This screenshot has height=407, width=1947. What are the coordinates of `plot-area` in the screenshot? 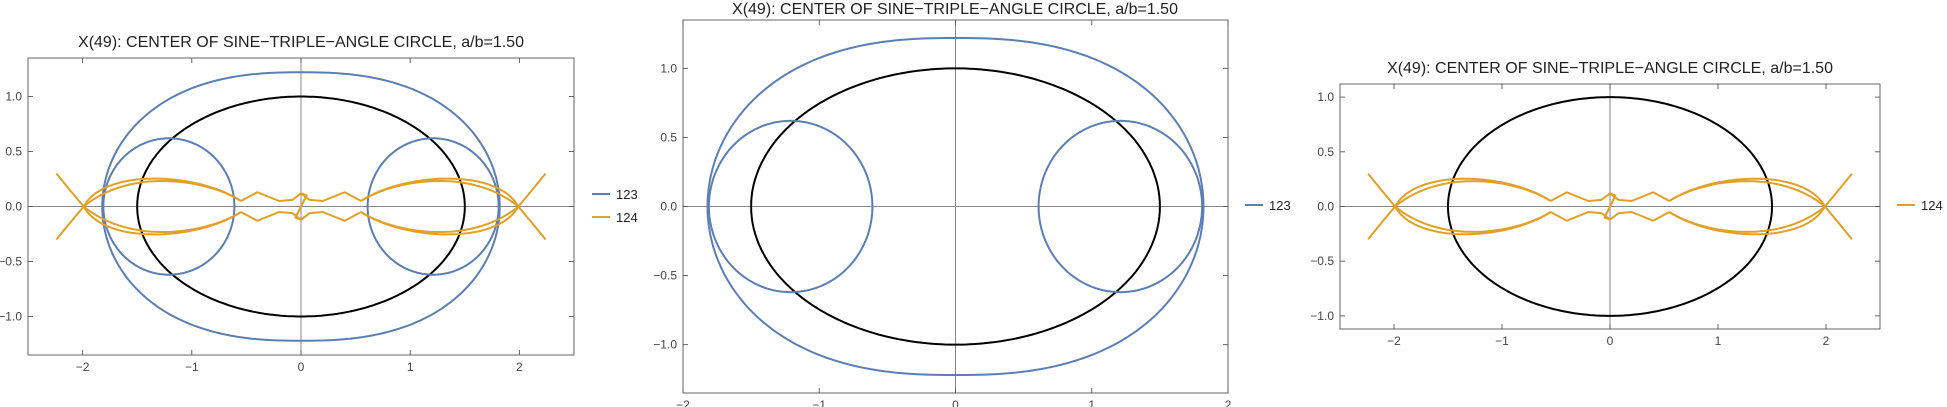 It's located at (1610, 206).